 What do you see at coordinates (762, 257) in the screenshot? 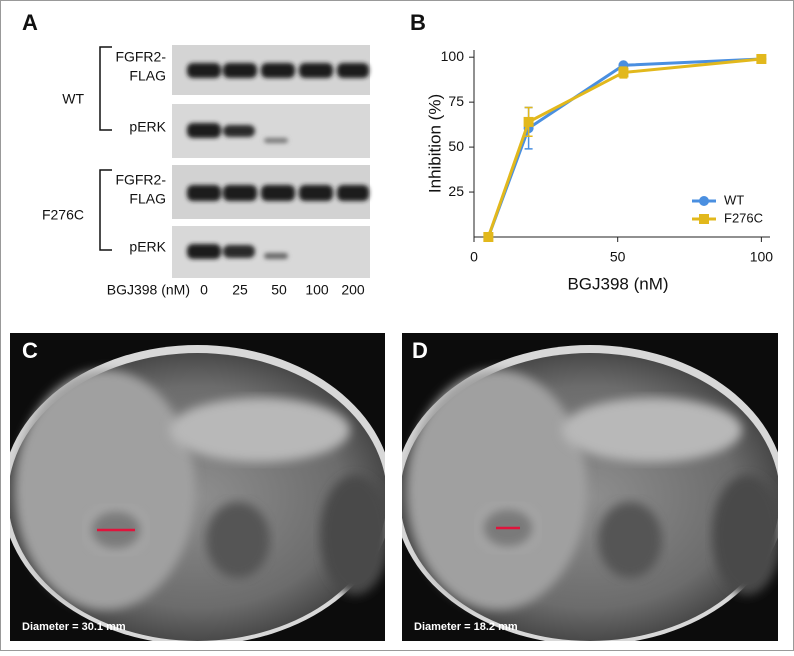
I see `x-tick-label: 100` at bounding box center [762, 257].